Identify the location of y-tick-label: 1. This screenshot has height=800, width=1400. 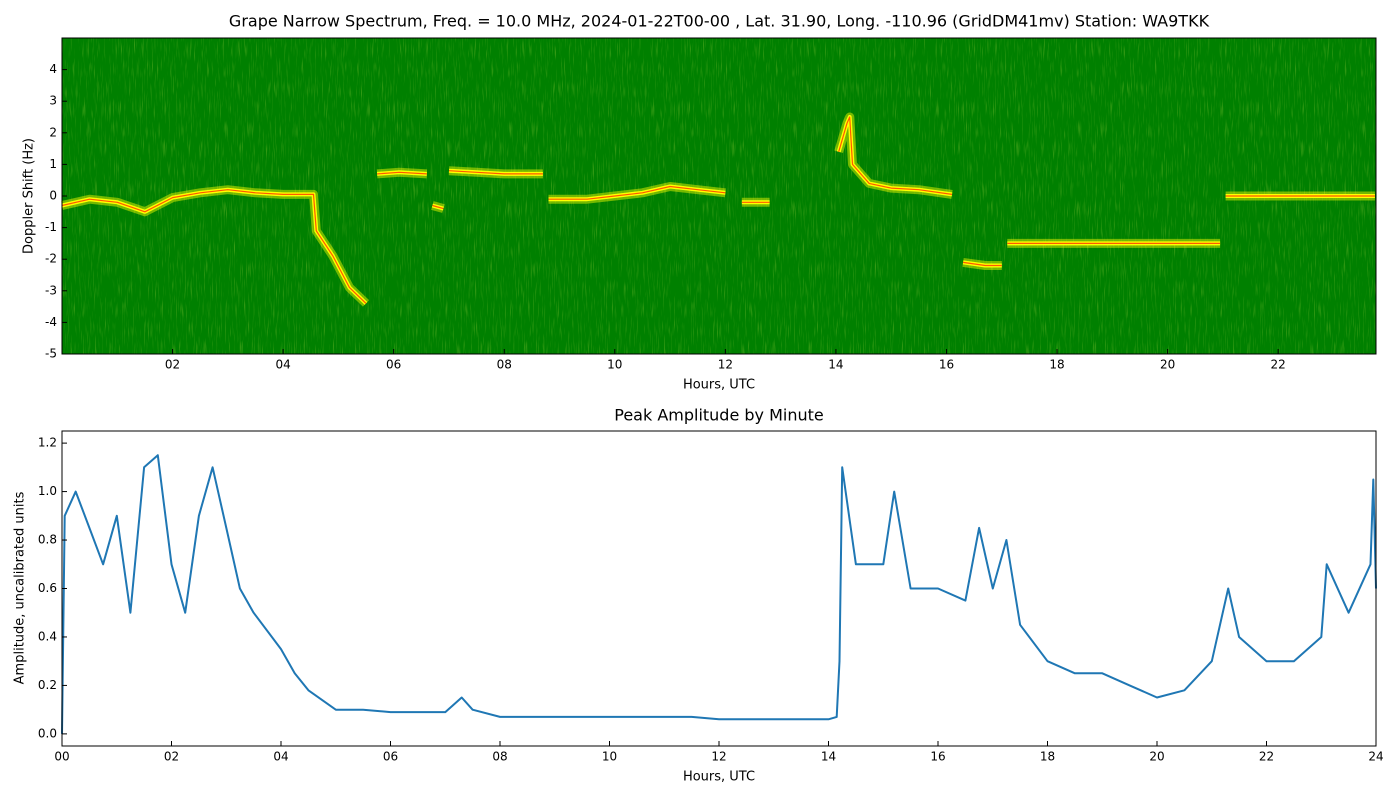
(53, 164).